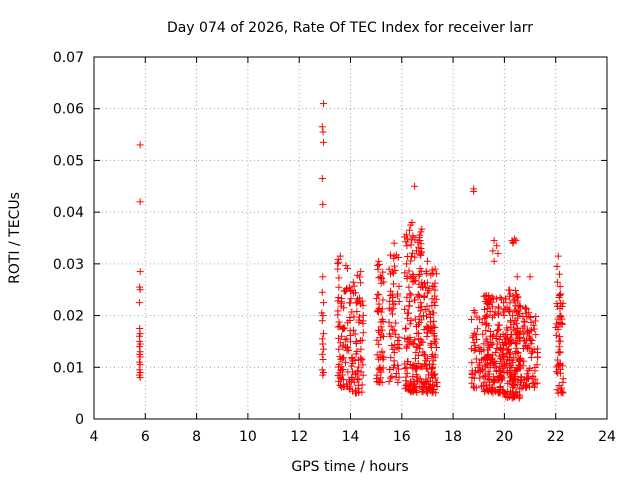 This screenshot has height=480, width=640. Describe the element at coordinates (351, 437) in the screenshot. I see `x-tick-label-14: 14` at that location.